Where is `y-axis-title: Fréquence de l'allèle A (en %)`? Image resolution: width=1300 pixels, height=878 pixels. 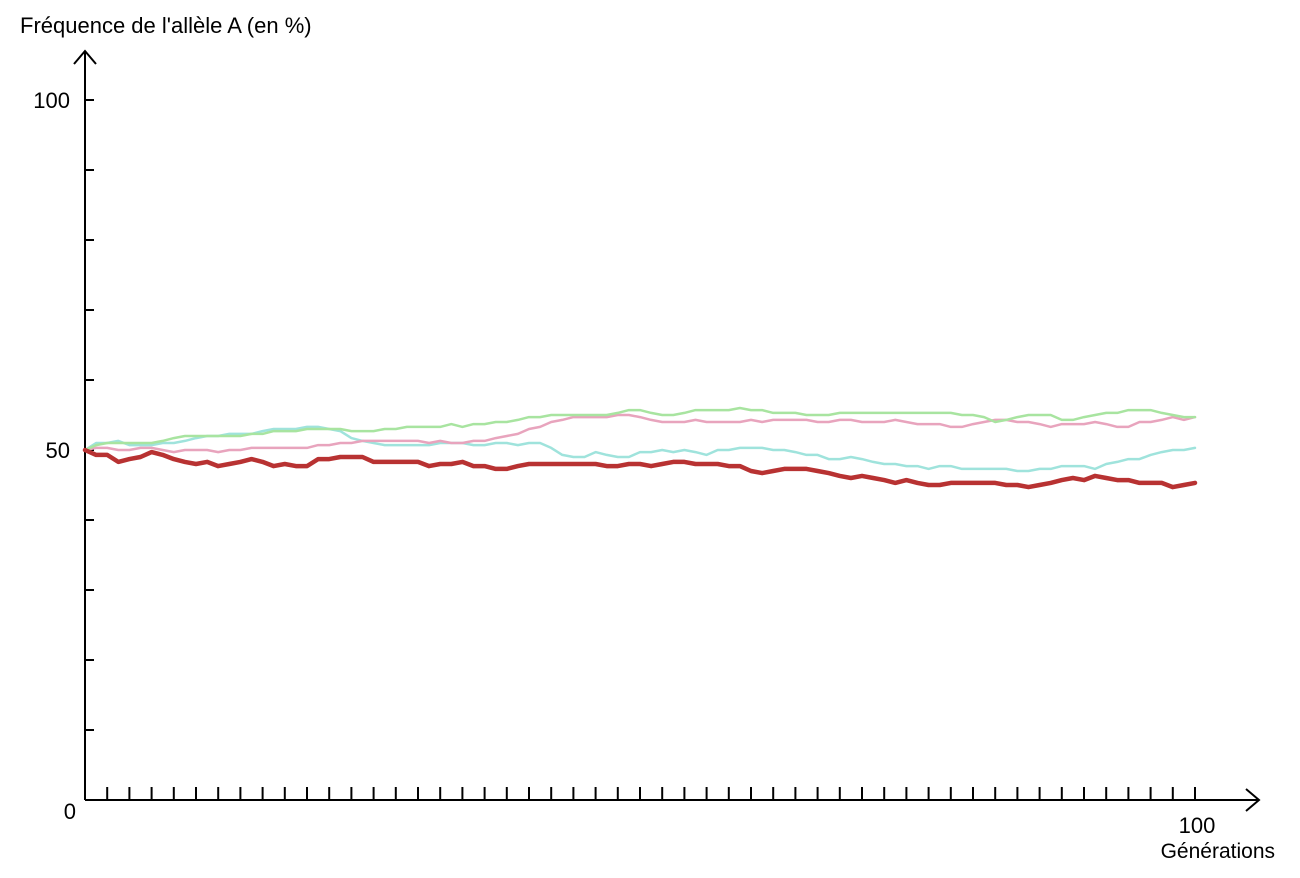
y-axis-title: Fréquence de l'allèle A (en %) is located at coordinates (166, 25).